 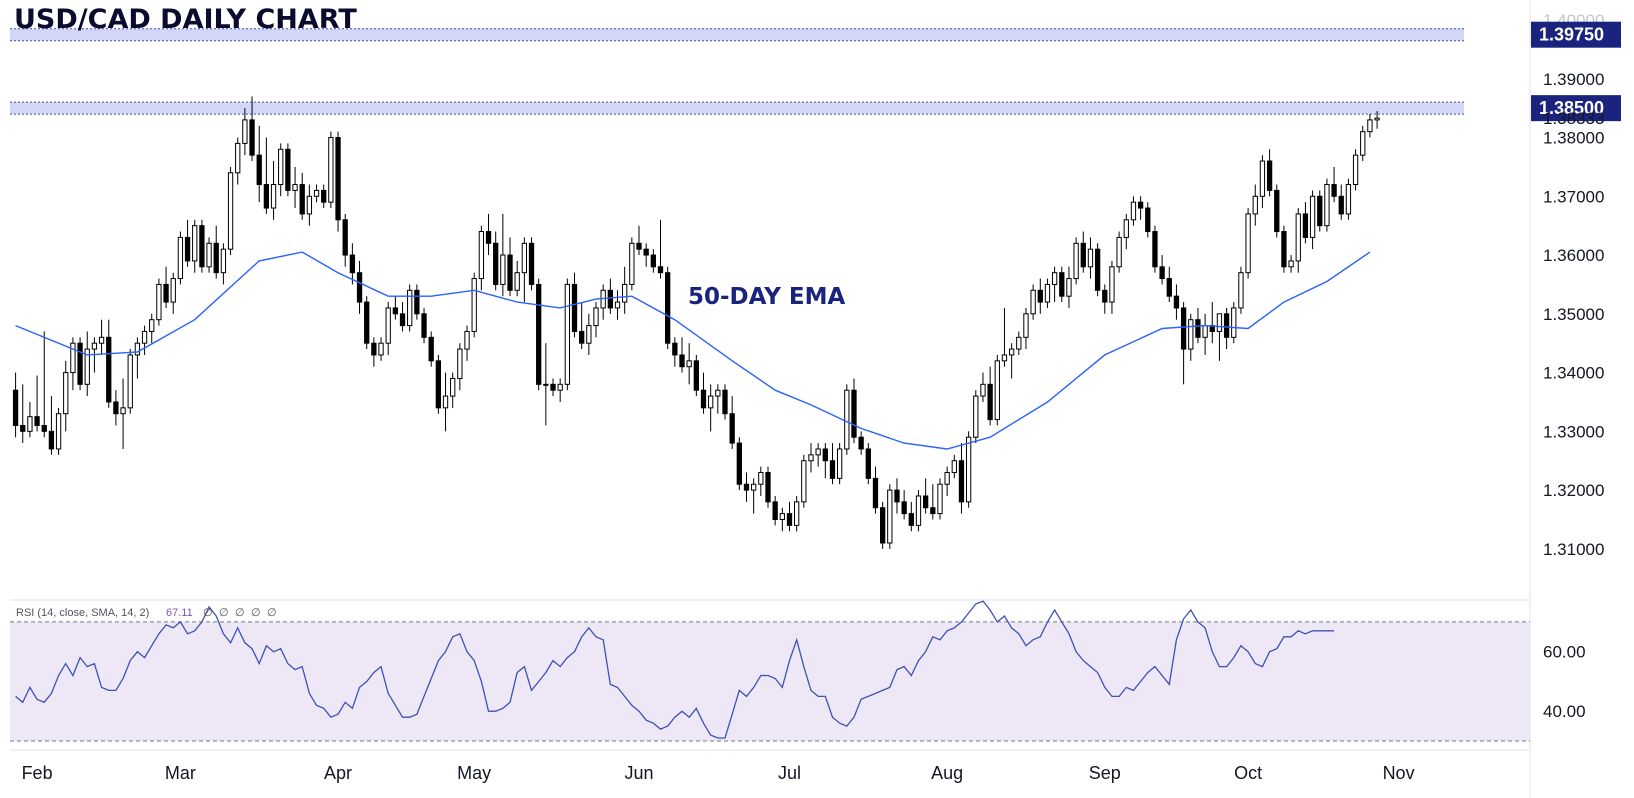 What do you see at coordinates (82, 613) in the screenshot?
I see `rsi-legend-name: RSI (14, close, SMA, 14, 2)` at bounding box center [82, 613].